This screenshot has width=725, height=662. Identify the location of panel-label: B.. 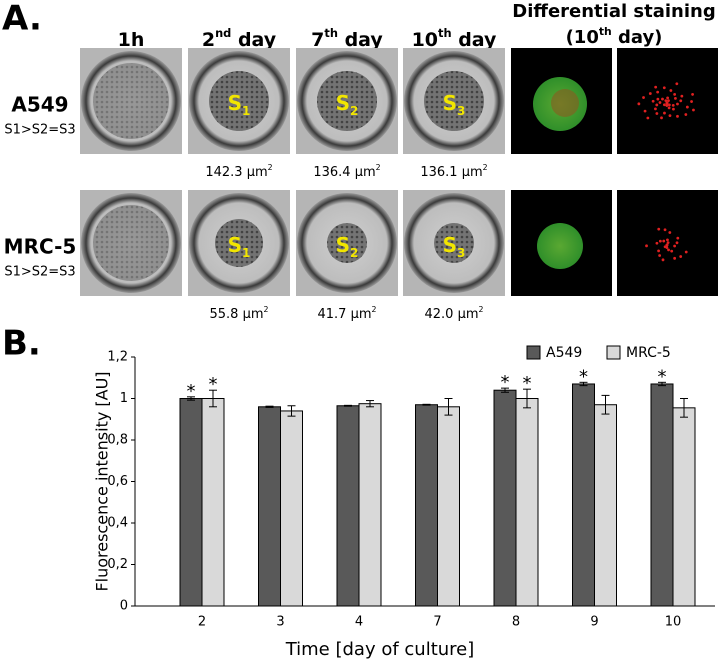
(21, 344).